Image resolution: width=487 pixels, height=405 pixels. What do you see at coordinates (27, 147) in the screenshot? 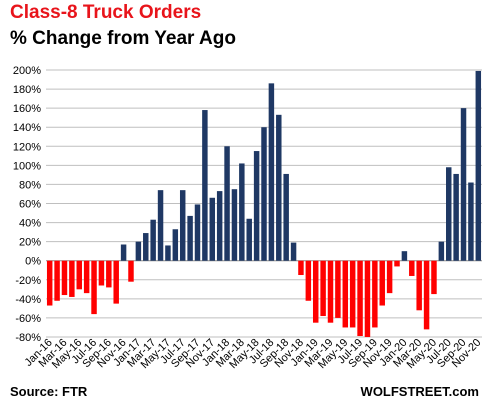
I see `y-tick-label: 120%` at bounding box center [27, 147].